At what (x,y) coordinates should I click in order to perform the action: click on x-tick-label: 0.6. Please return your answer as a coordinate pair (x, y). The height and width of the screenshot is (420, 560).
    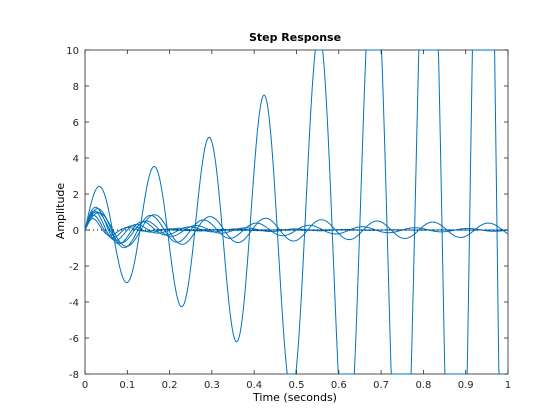
    Looking at the image, I should click on (339, 385).